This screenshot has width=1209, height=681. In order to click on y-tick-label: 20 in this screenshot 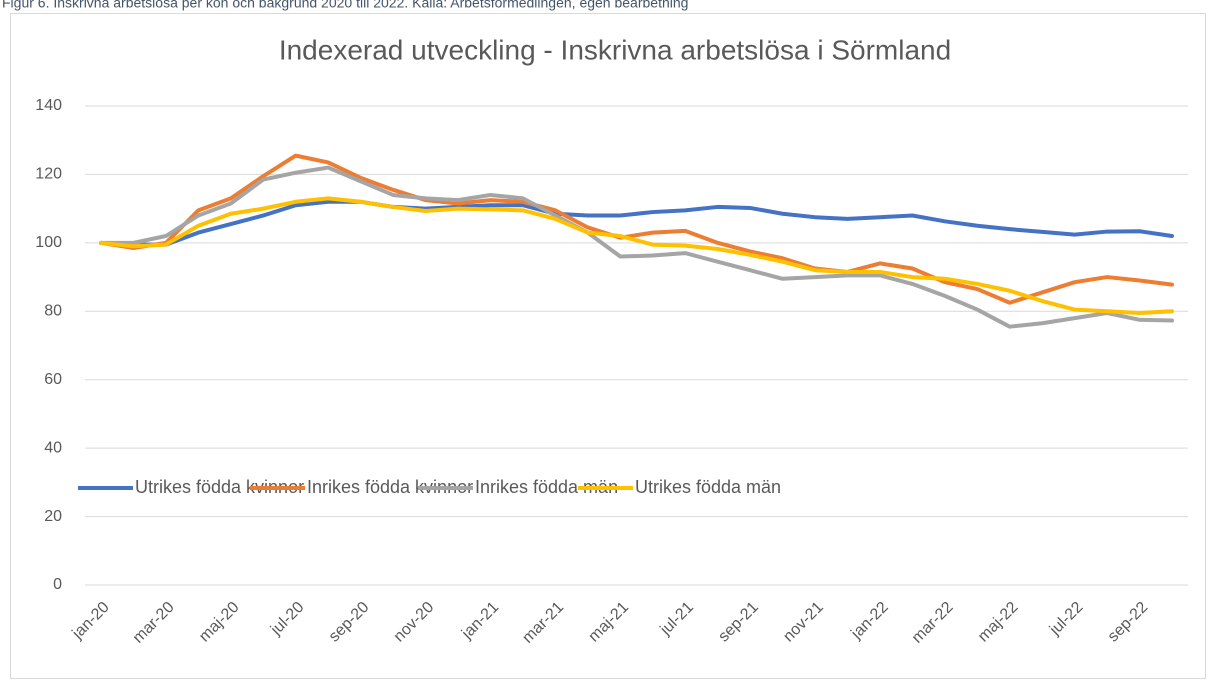, I will do `click(53, 516)`.